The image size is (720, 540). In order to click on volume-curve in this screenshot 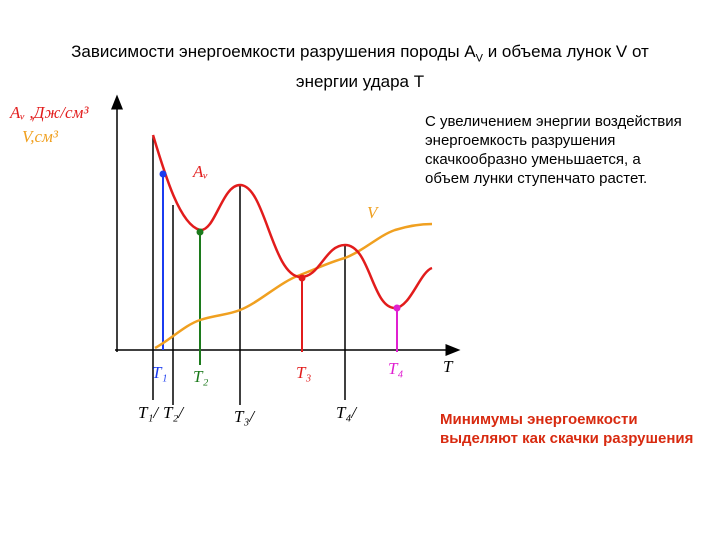, I will do `click(293, 286)`.